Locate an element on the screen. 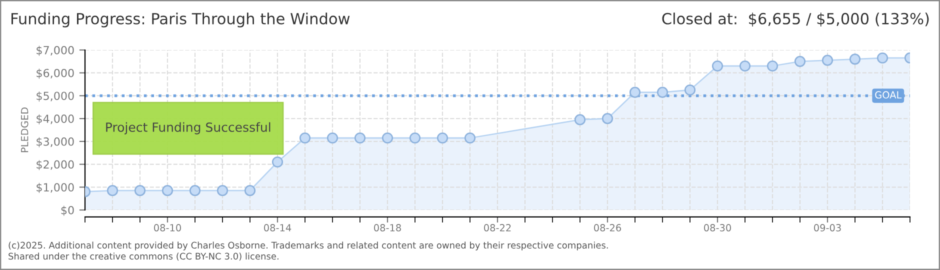 This screenshot has width=940, height=270. chart-subtitle: Closed at: $6,655 / $5,000 (133%) is located at coordinates (795, 19).